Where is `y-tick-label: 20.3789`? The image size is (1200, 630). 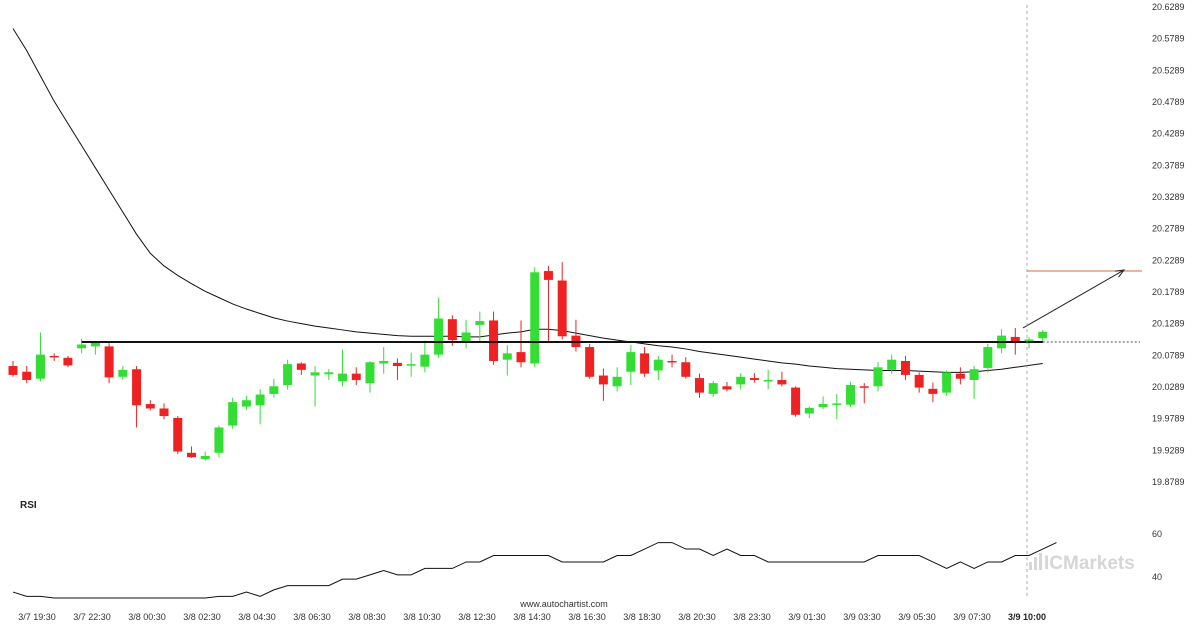
y-tick-label: 20.3789 is located at coordinates (1168, 165).